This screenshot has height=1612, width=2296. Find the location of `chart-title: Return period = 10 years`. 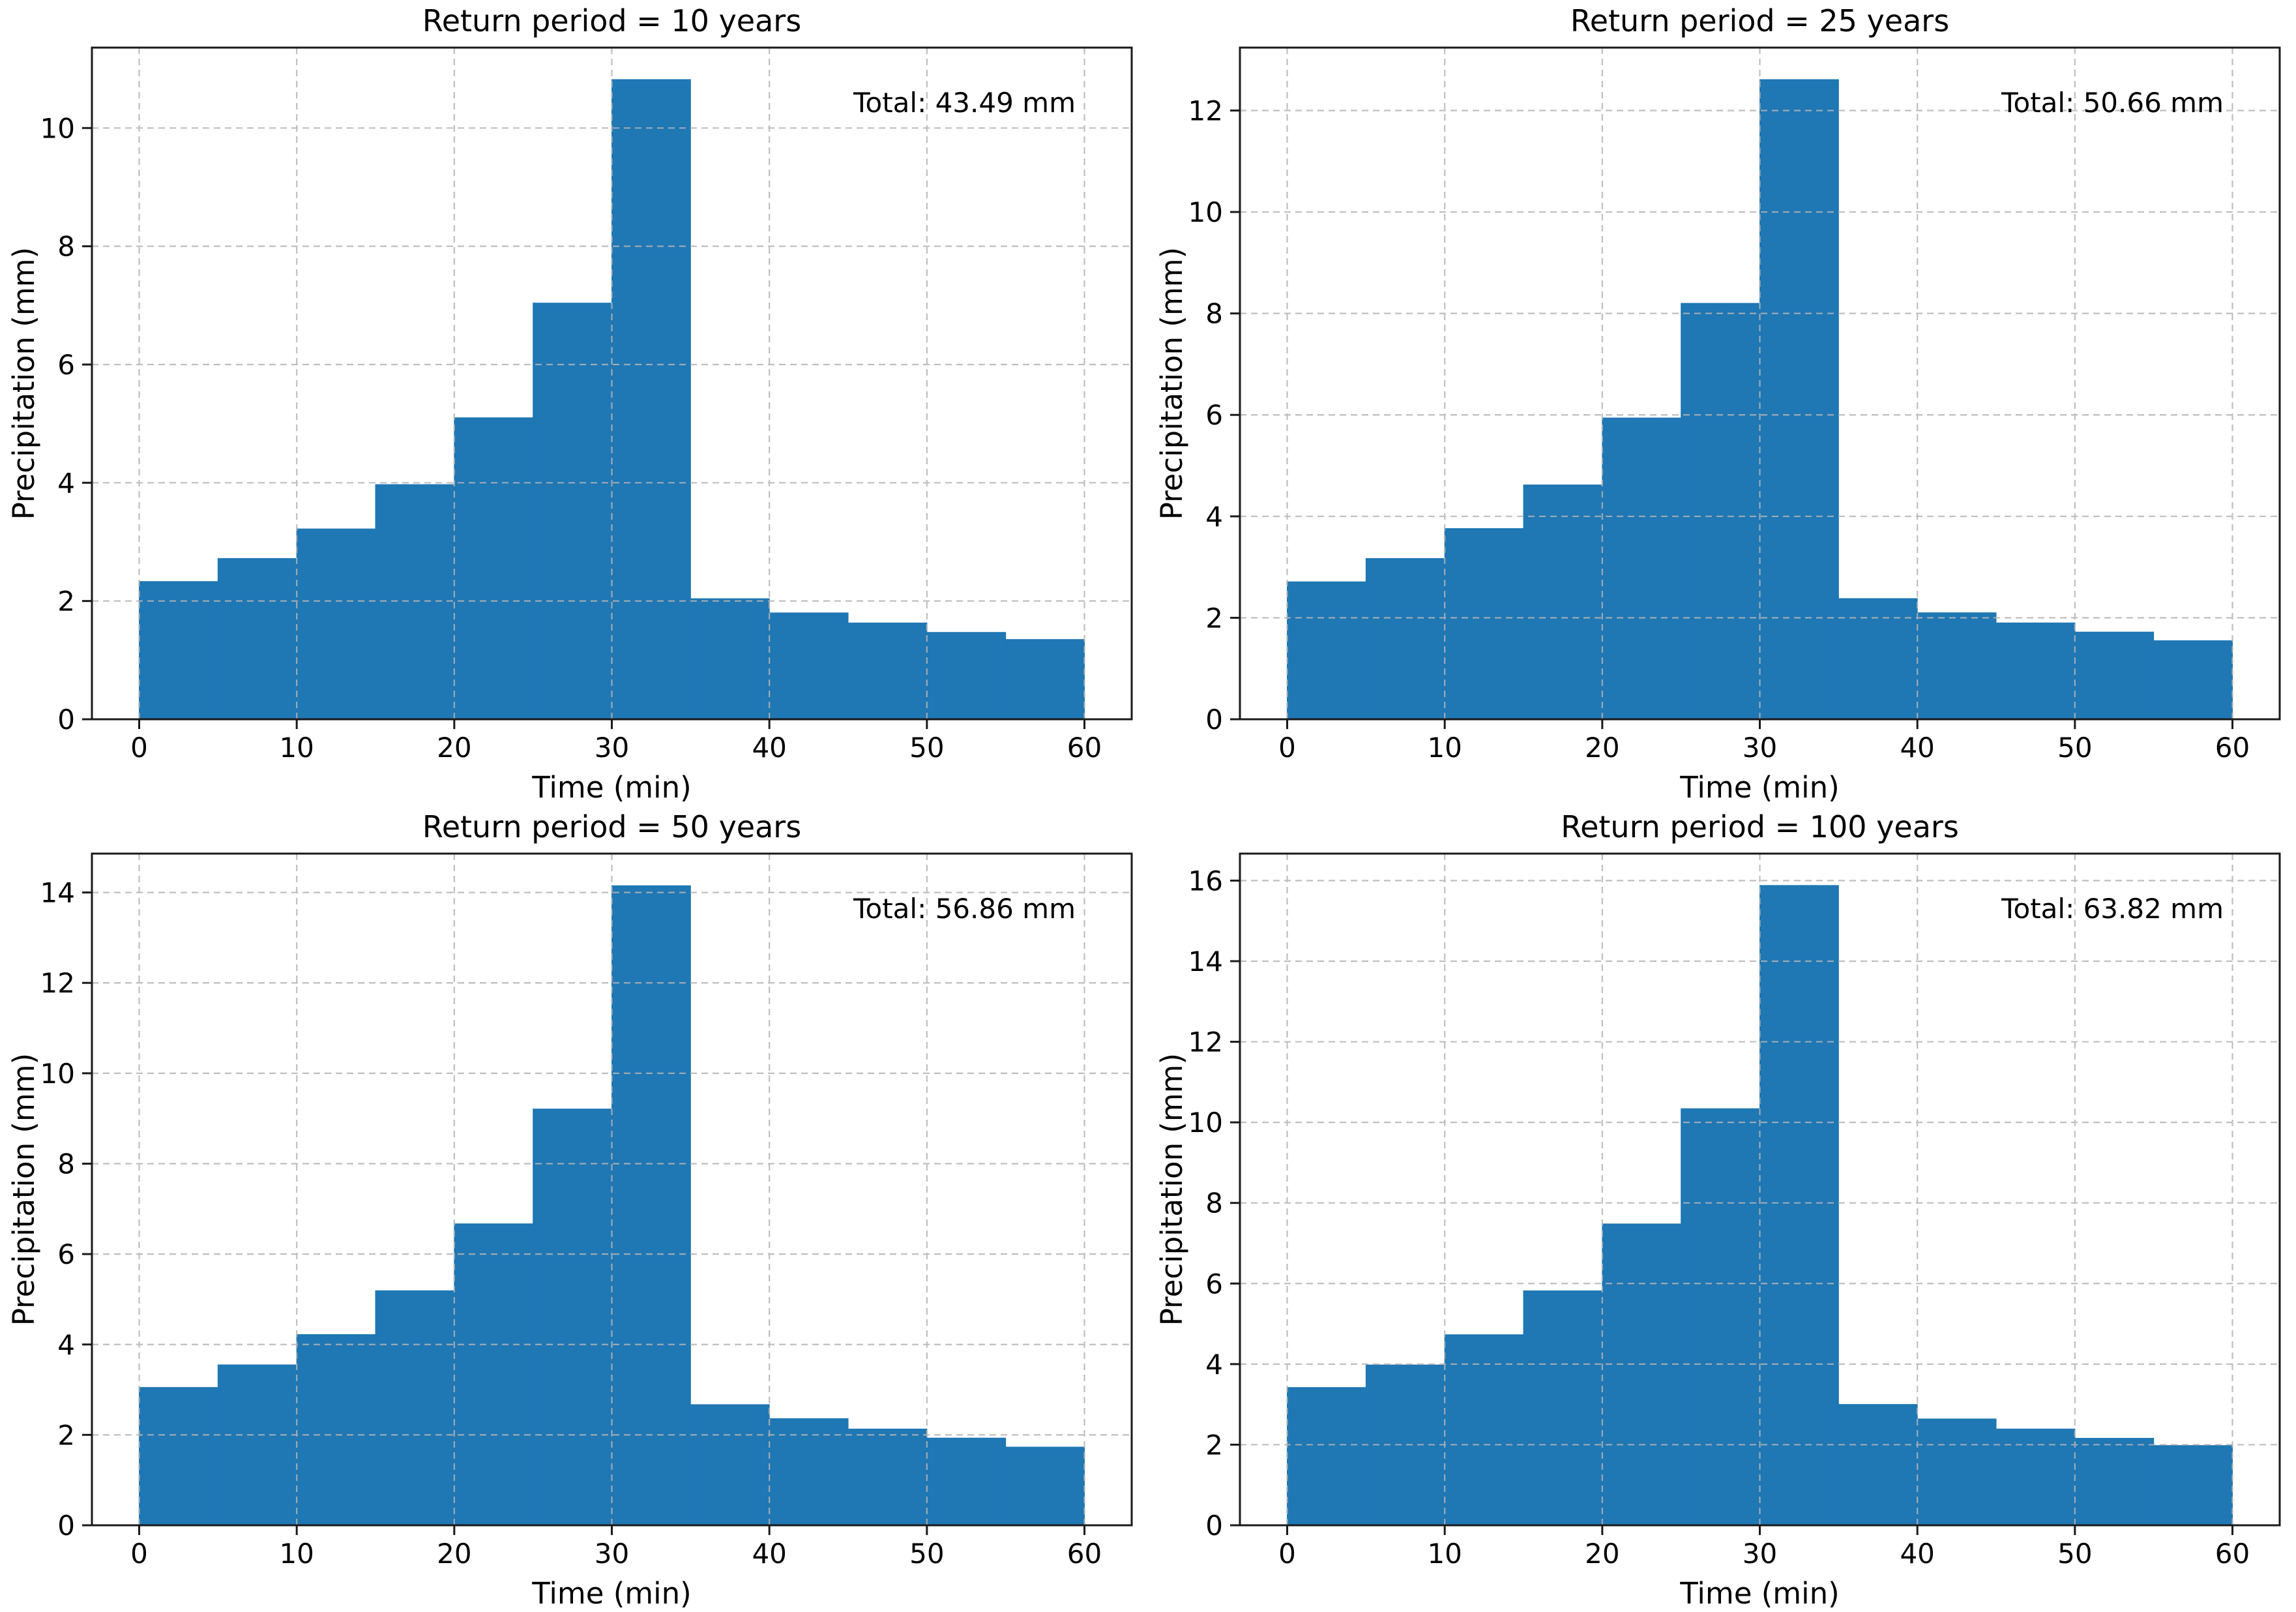

chart-title: Return period = 10 years is located at coordinates (611, 20).